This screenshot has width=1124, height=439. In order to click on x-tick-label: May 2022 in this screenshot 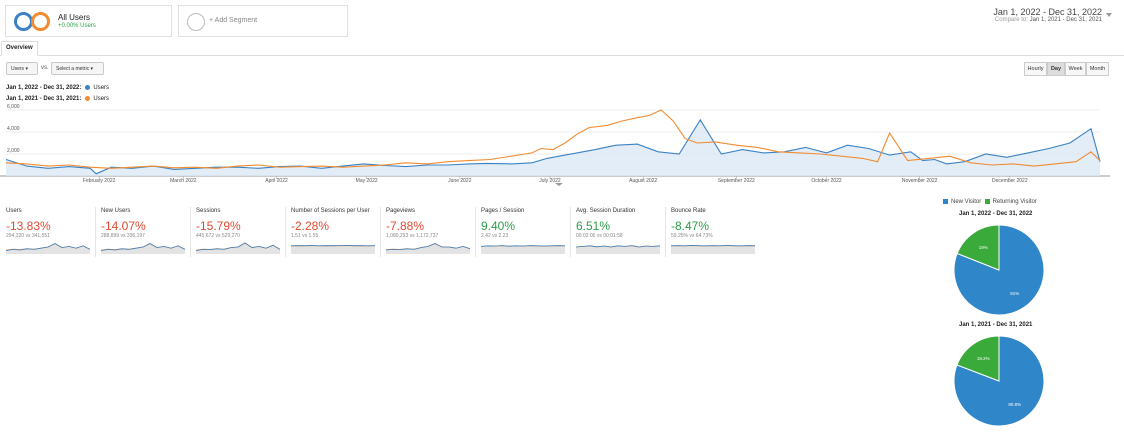, I will do `click(367, 181)`.